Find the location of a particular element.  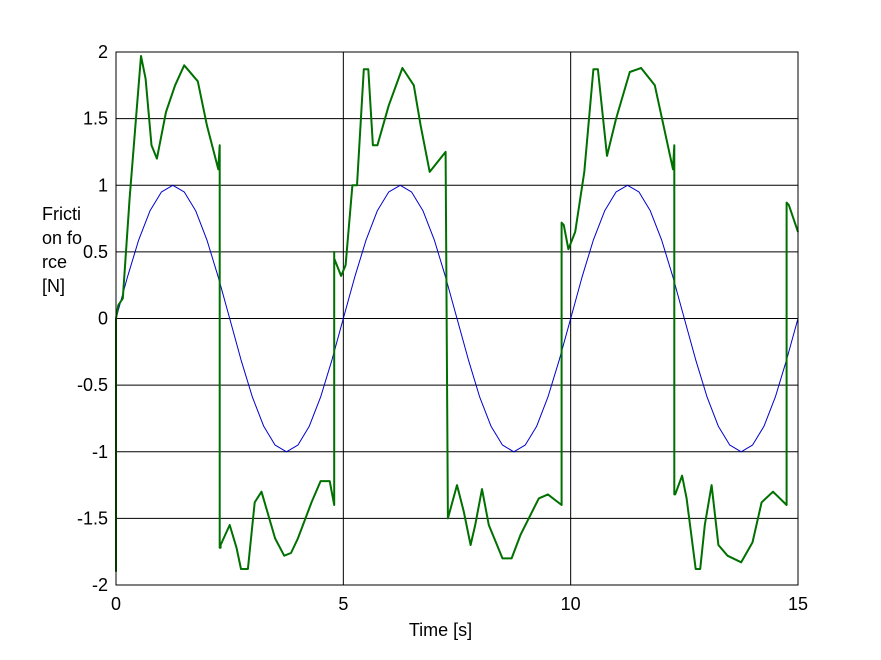

y-tick-label: -0.5 is located at coordinates (92, 385).